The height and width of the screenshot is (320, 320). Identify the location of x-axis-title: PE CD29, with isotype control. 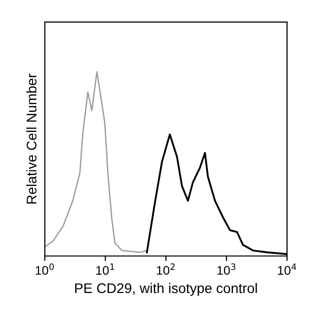
(166, 289).